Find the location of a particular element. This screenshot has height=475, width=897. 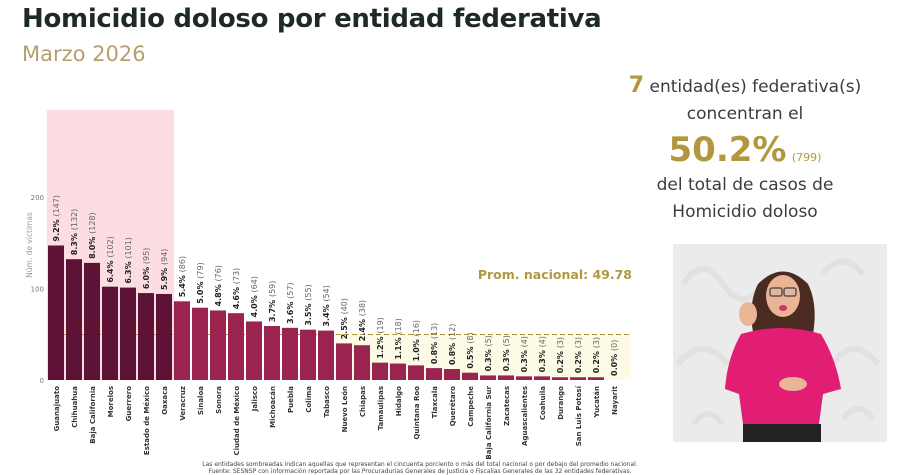

x-tick-label: Estado de México is located at coordinates (147, 420).